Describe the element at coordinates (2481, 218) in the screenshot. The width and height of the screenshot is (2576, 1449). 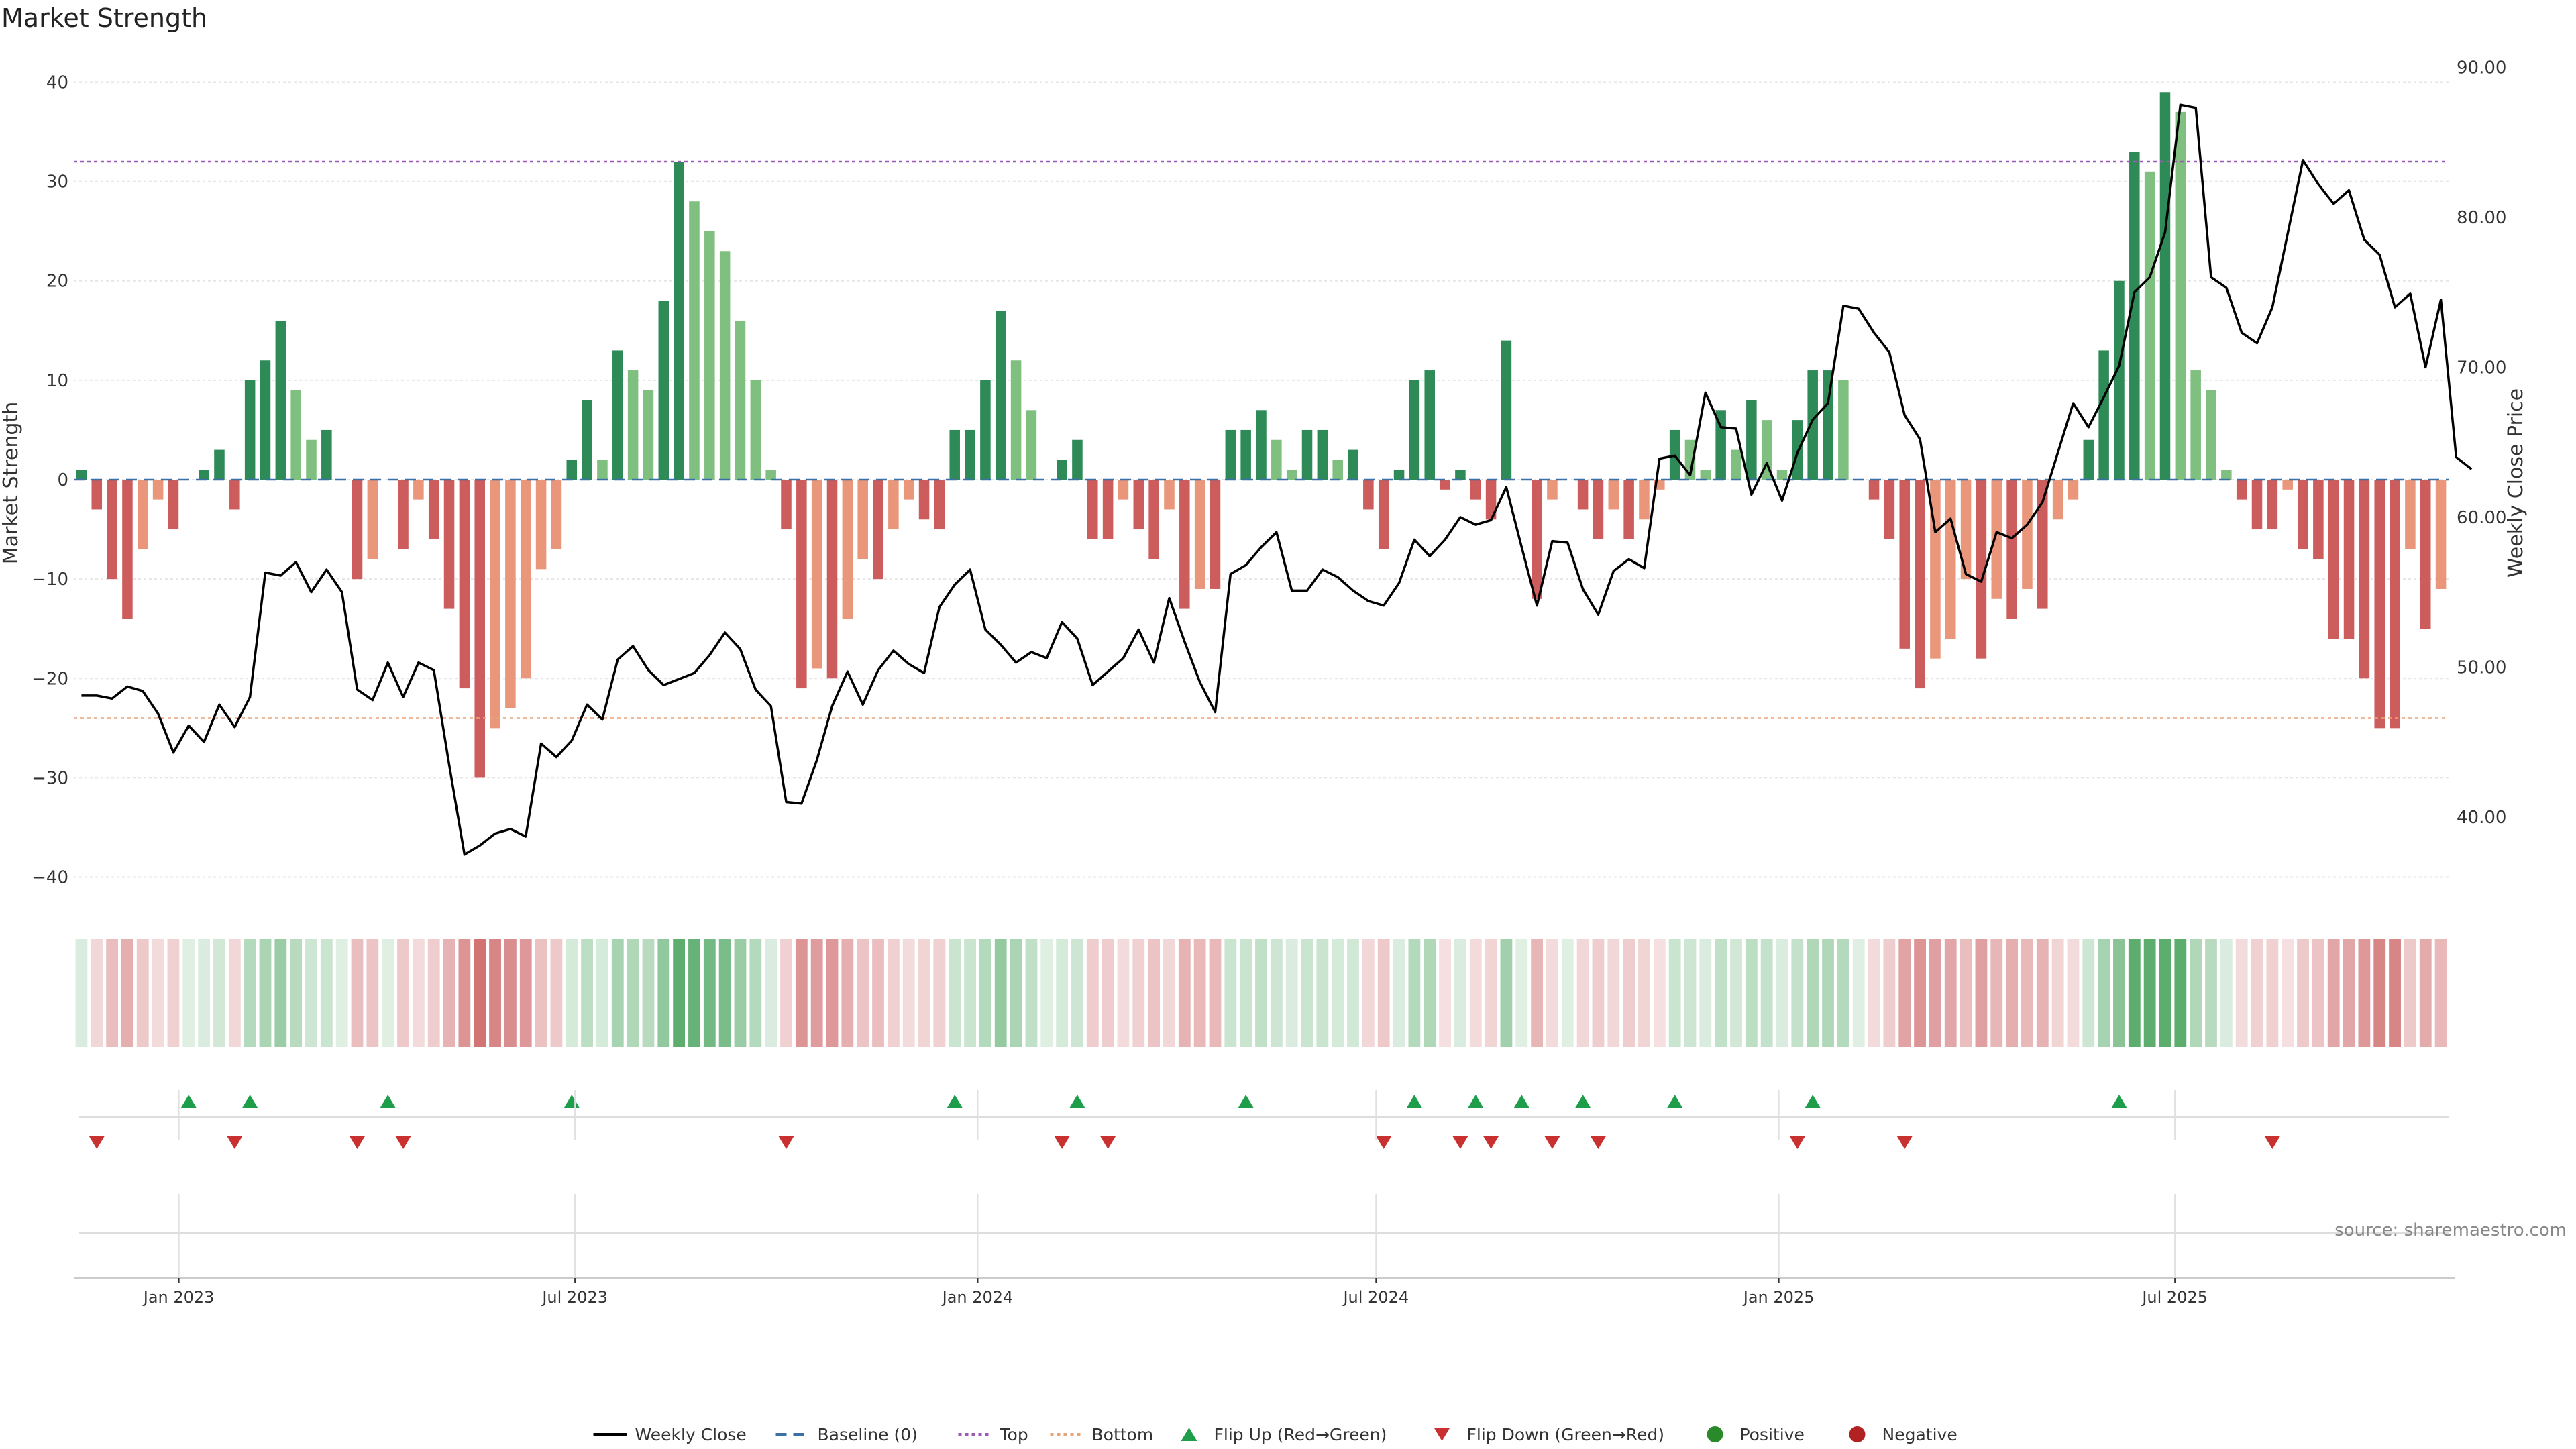
I see `y2-tick-label: 80.00` at that location.